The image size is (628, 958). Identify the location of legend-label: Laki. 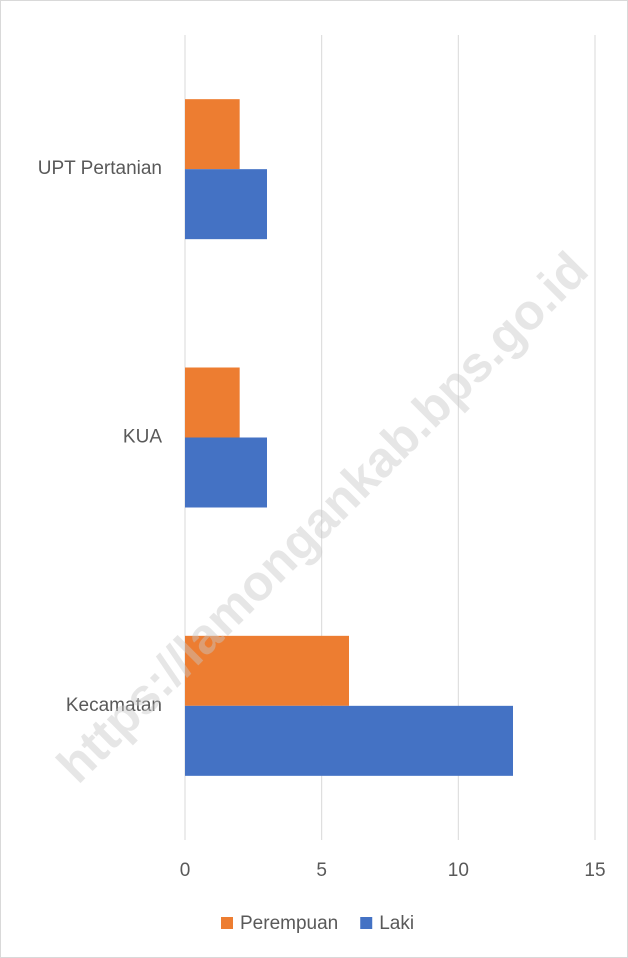
(396, 923).